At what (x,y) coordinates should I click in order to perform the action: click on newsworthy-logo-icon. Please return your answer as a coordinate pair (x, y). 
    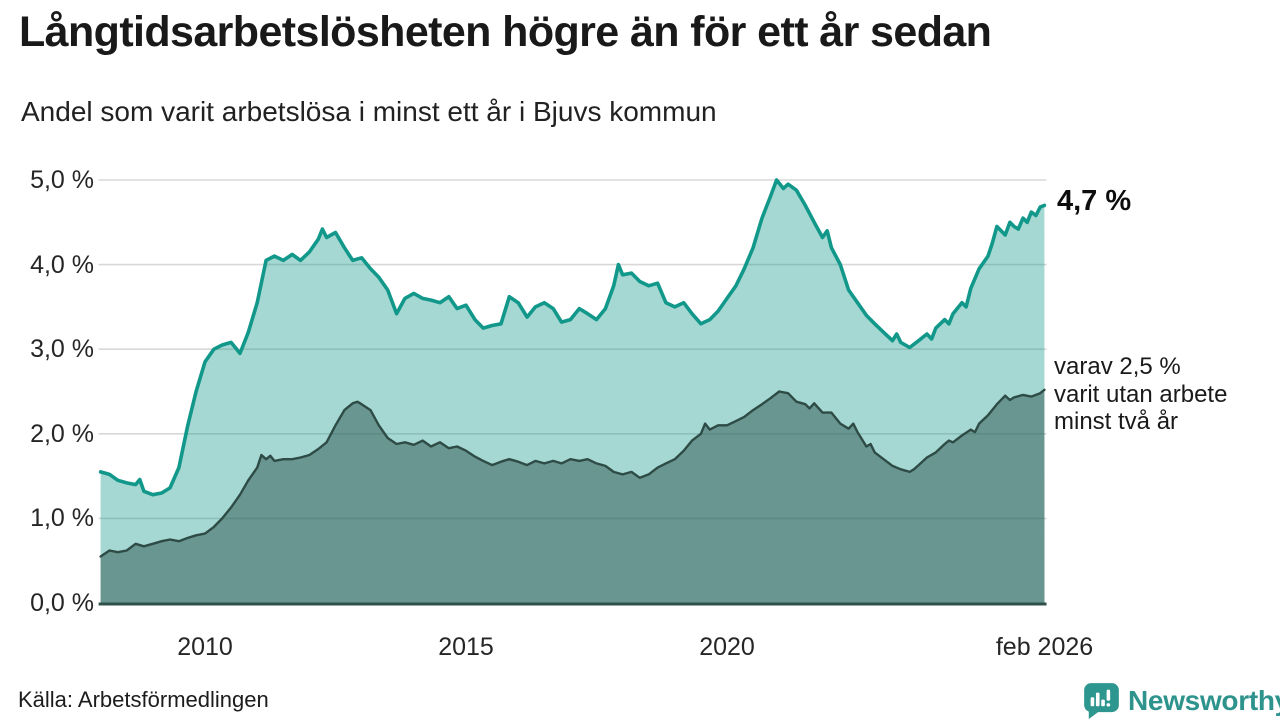
    Looking at the image, I should click on (1101, 700).